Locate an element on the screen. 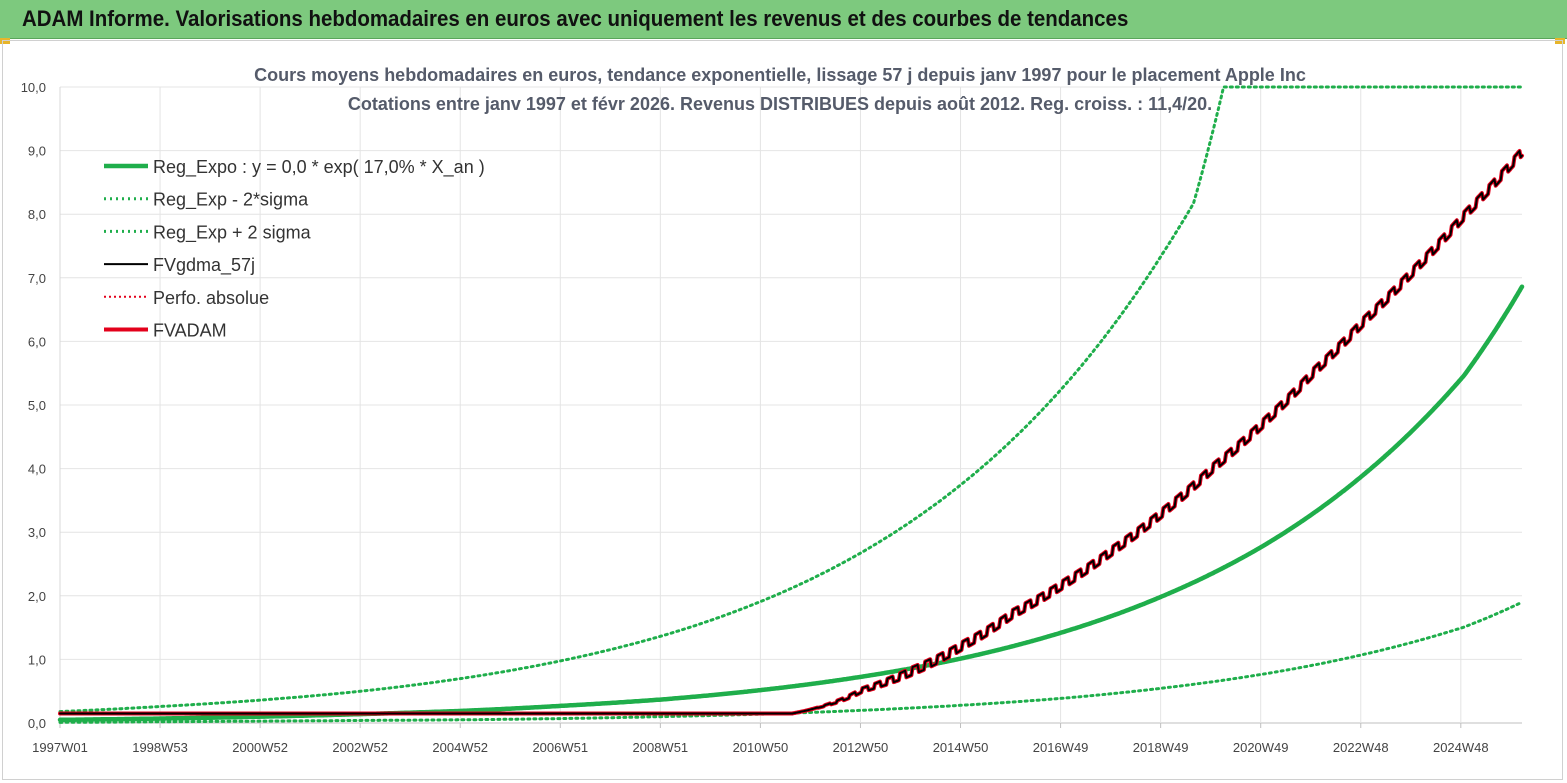  legend-label: Reg_Exp + 2 sigma is located at coordinates (232, 232).